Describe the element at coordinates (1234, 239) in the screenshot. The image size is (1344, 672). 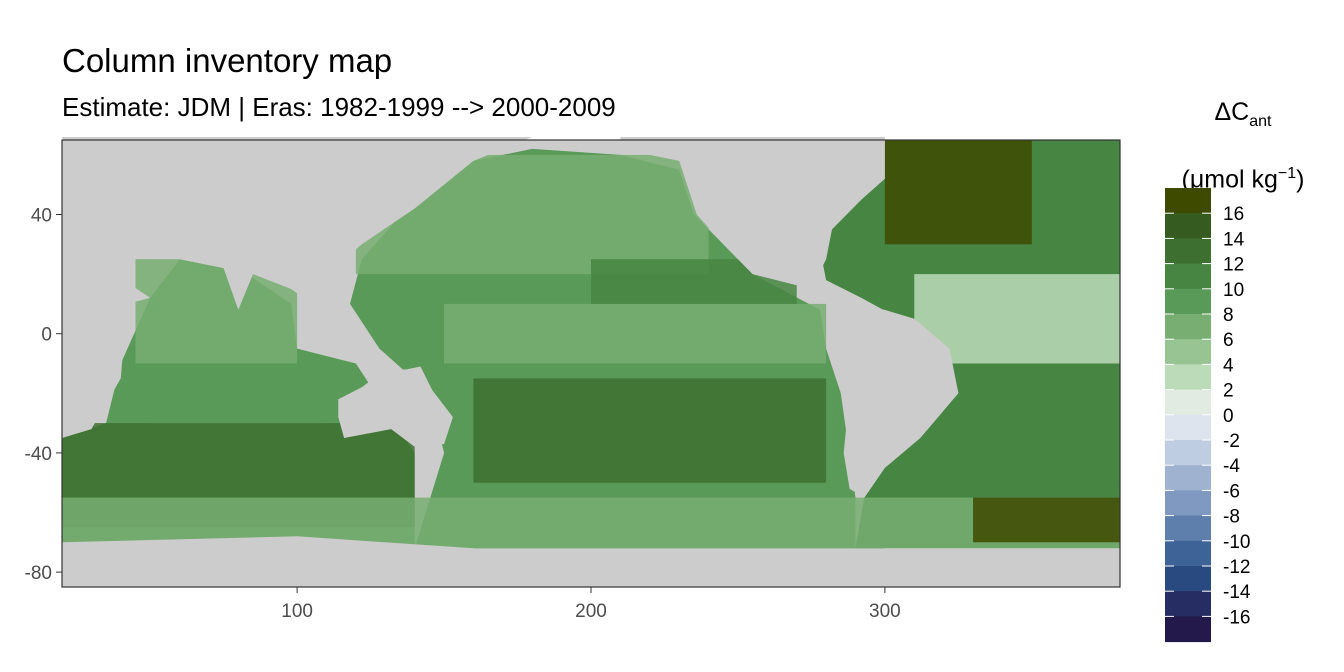
I see `legend-label: 14` at that location.